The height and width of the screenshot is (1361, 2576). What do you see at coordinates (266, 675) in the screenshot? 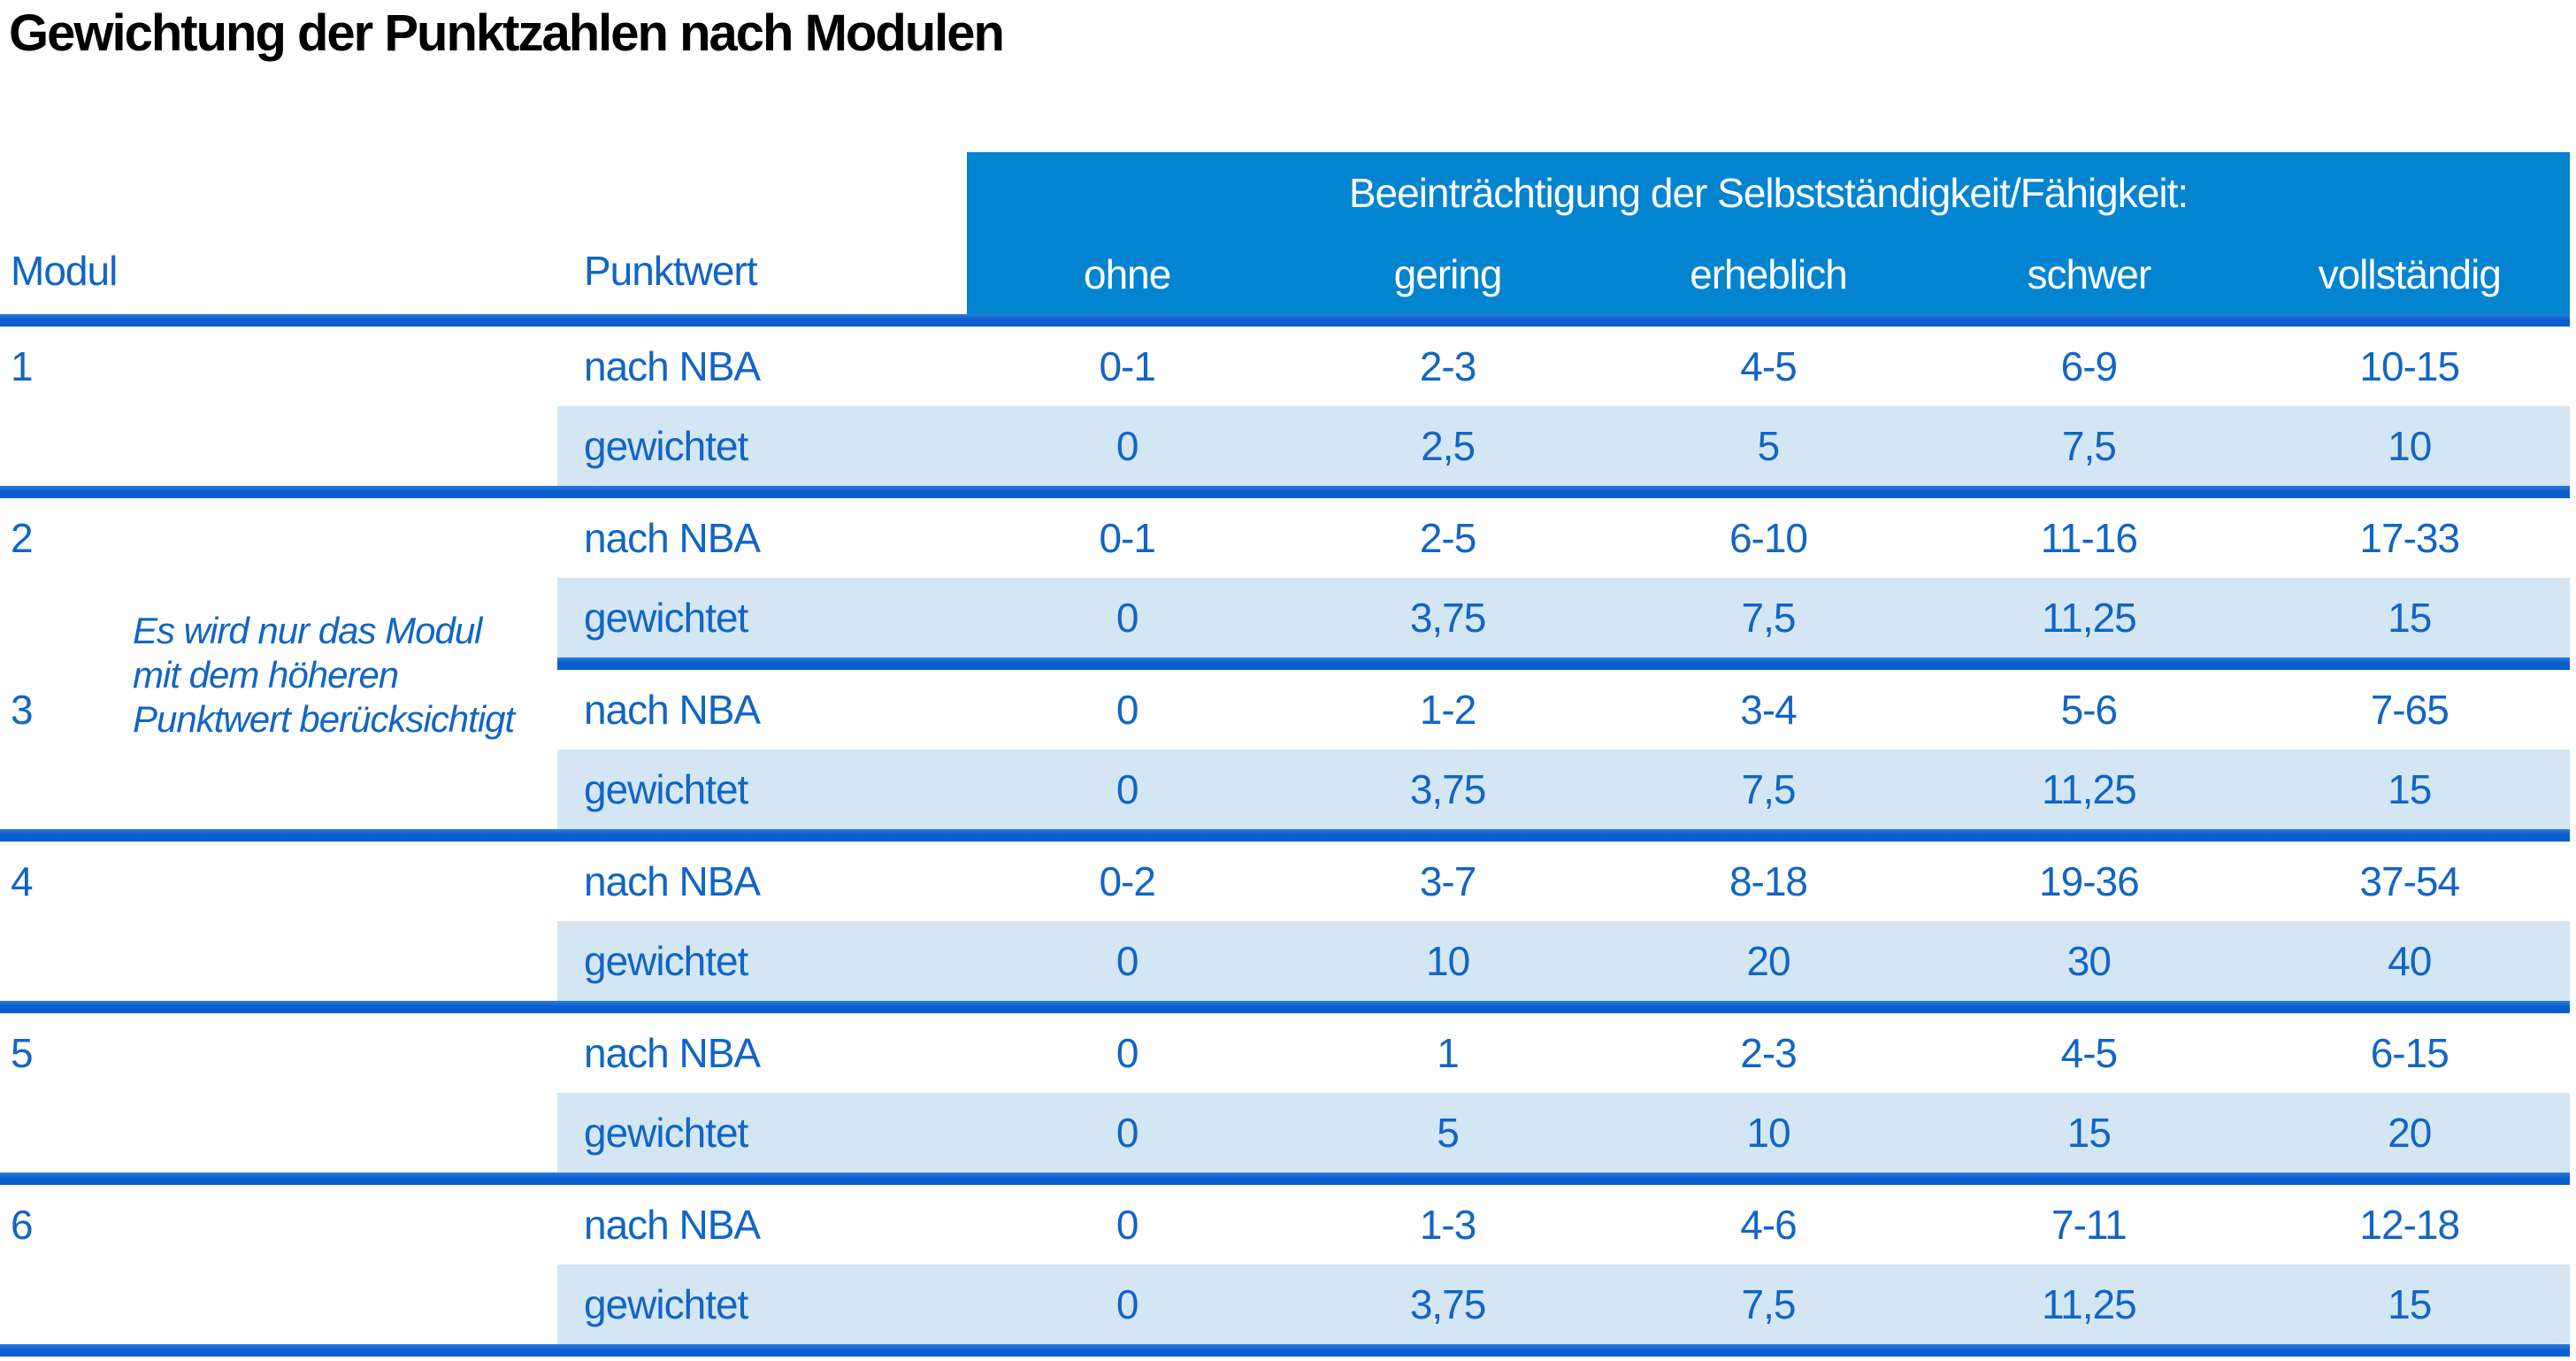
I see `note-line: mit dem höheren` at bounding box center [266, 675].